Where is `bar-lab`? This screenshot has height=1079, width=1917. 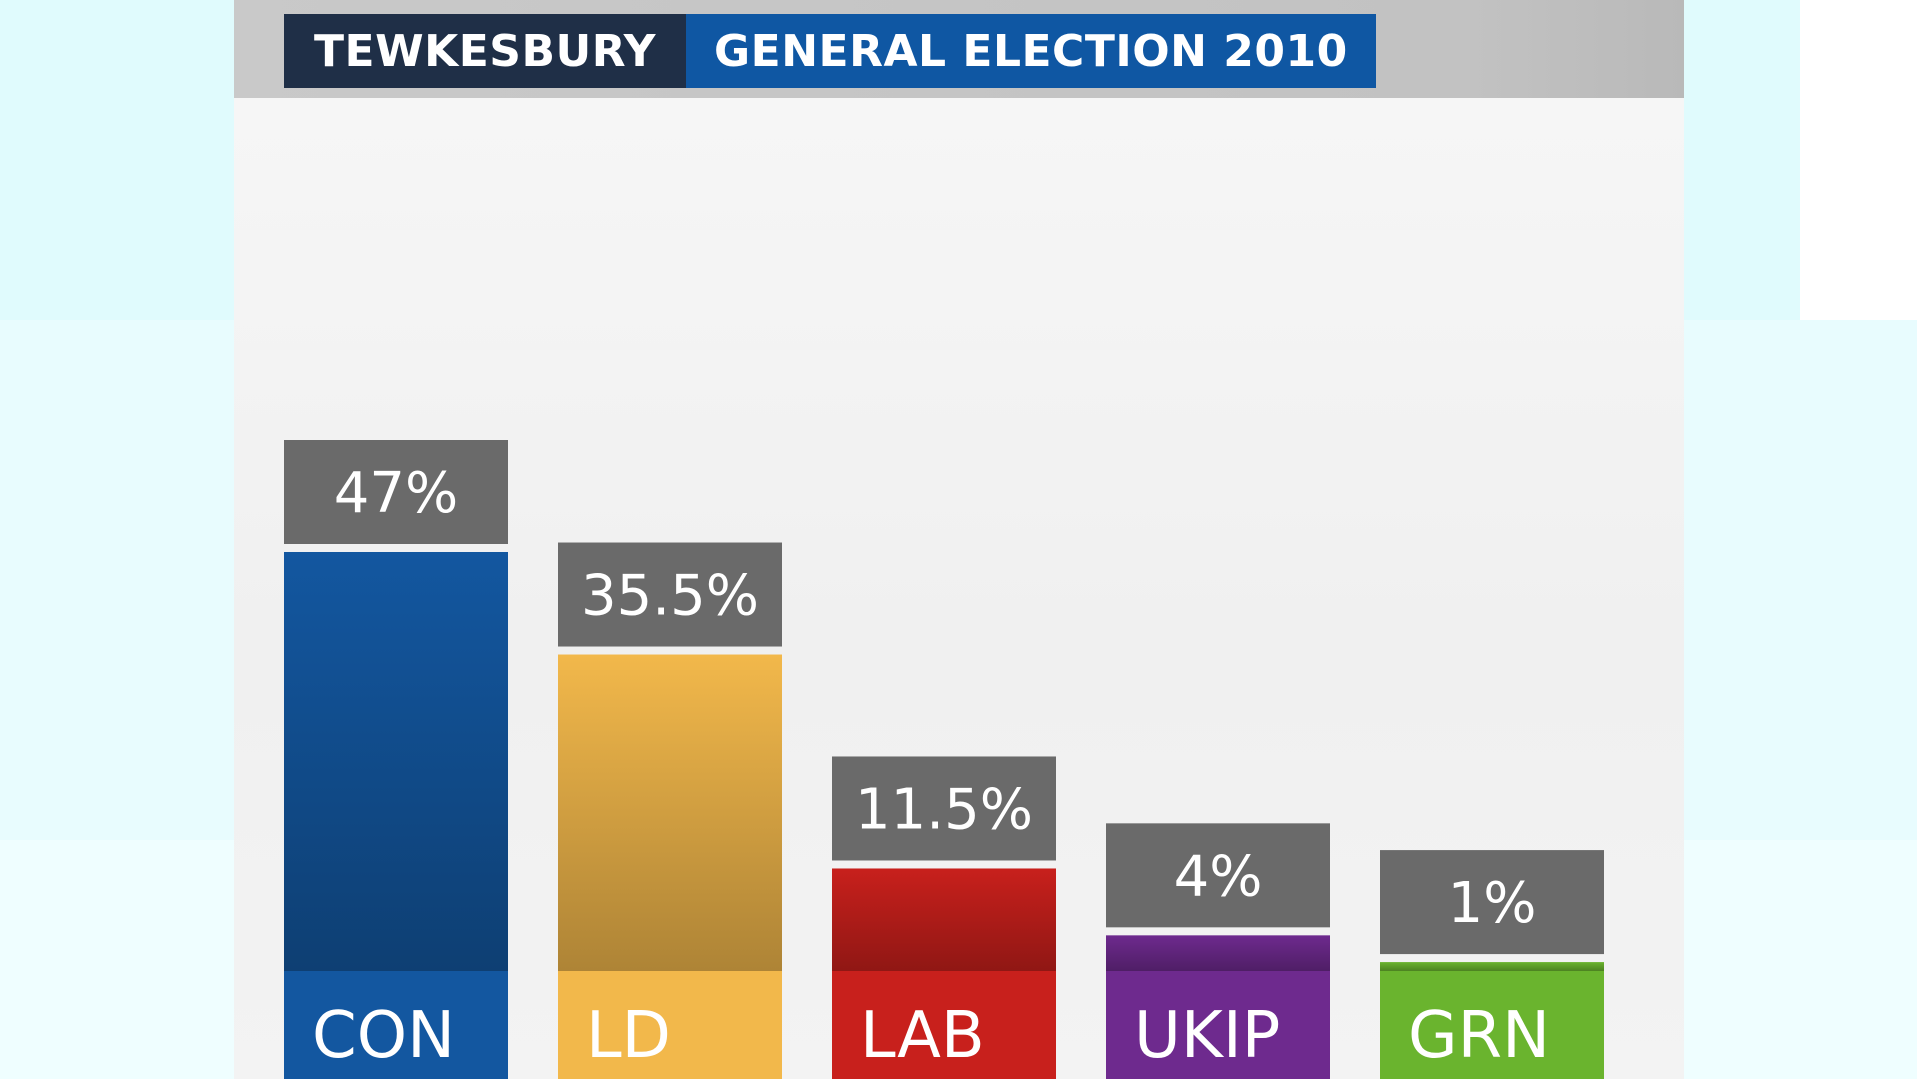
bar-lab is located at coordinates (944, 919).